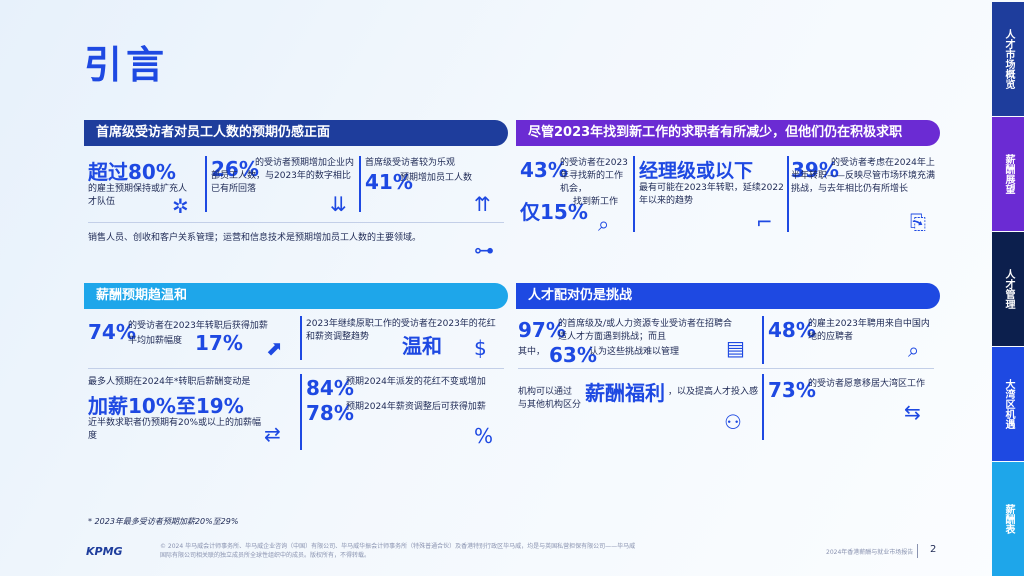 The width and height of the screenshot is (1024, 576). I want to click on p3-stat-74: 74%, so click(112, 332).